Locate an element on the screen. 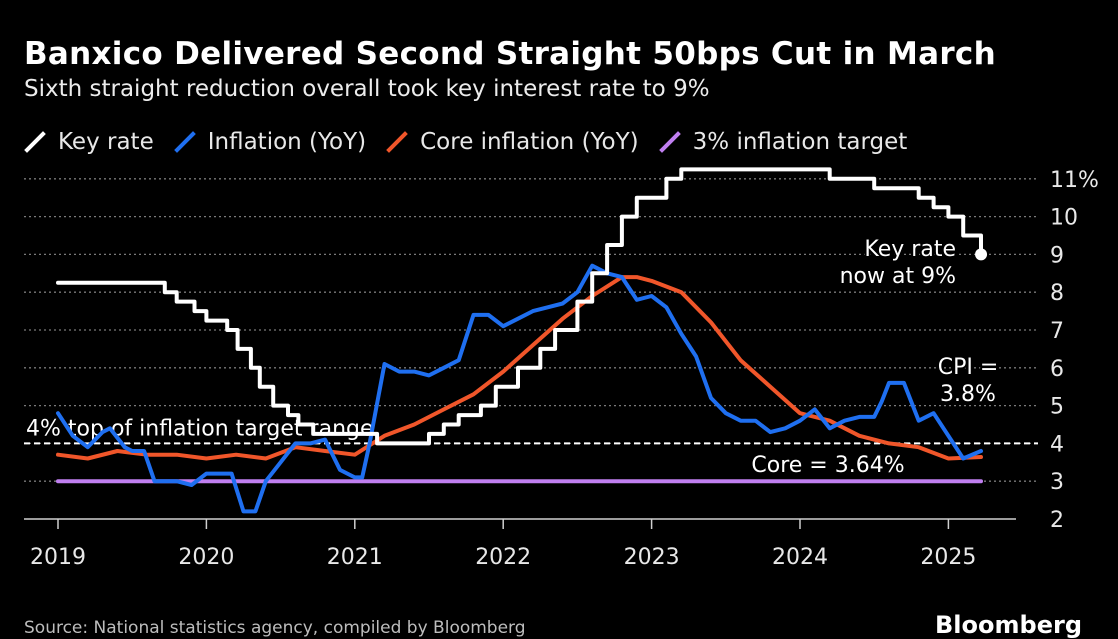 The image size is (1118, 639). annotation-text: Core = 3.64% is located at coordinates (827, 465).